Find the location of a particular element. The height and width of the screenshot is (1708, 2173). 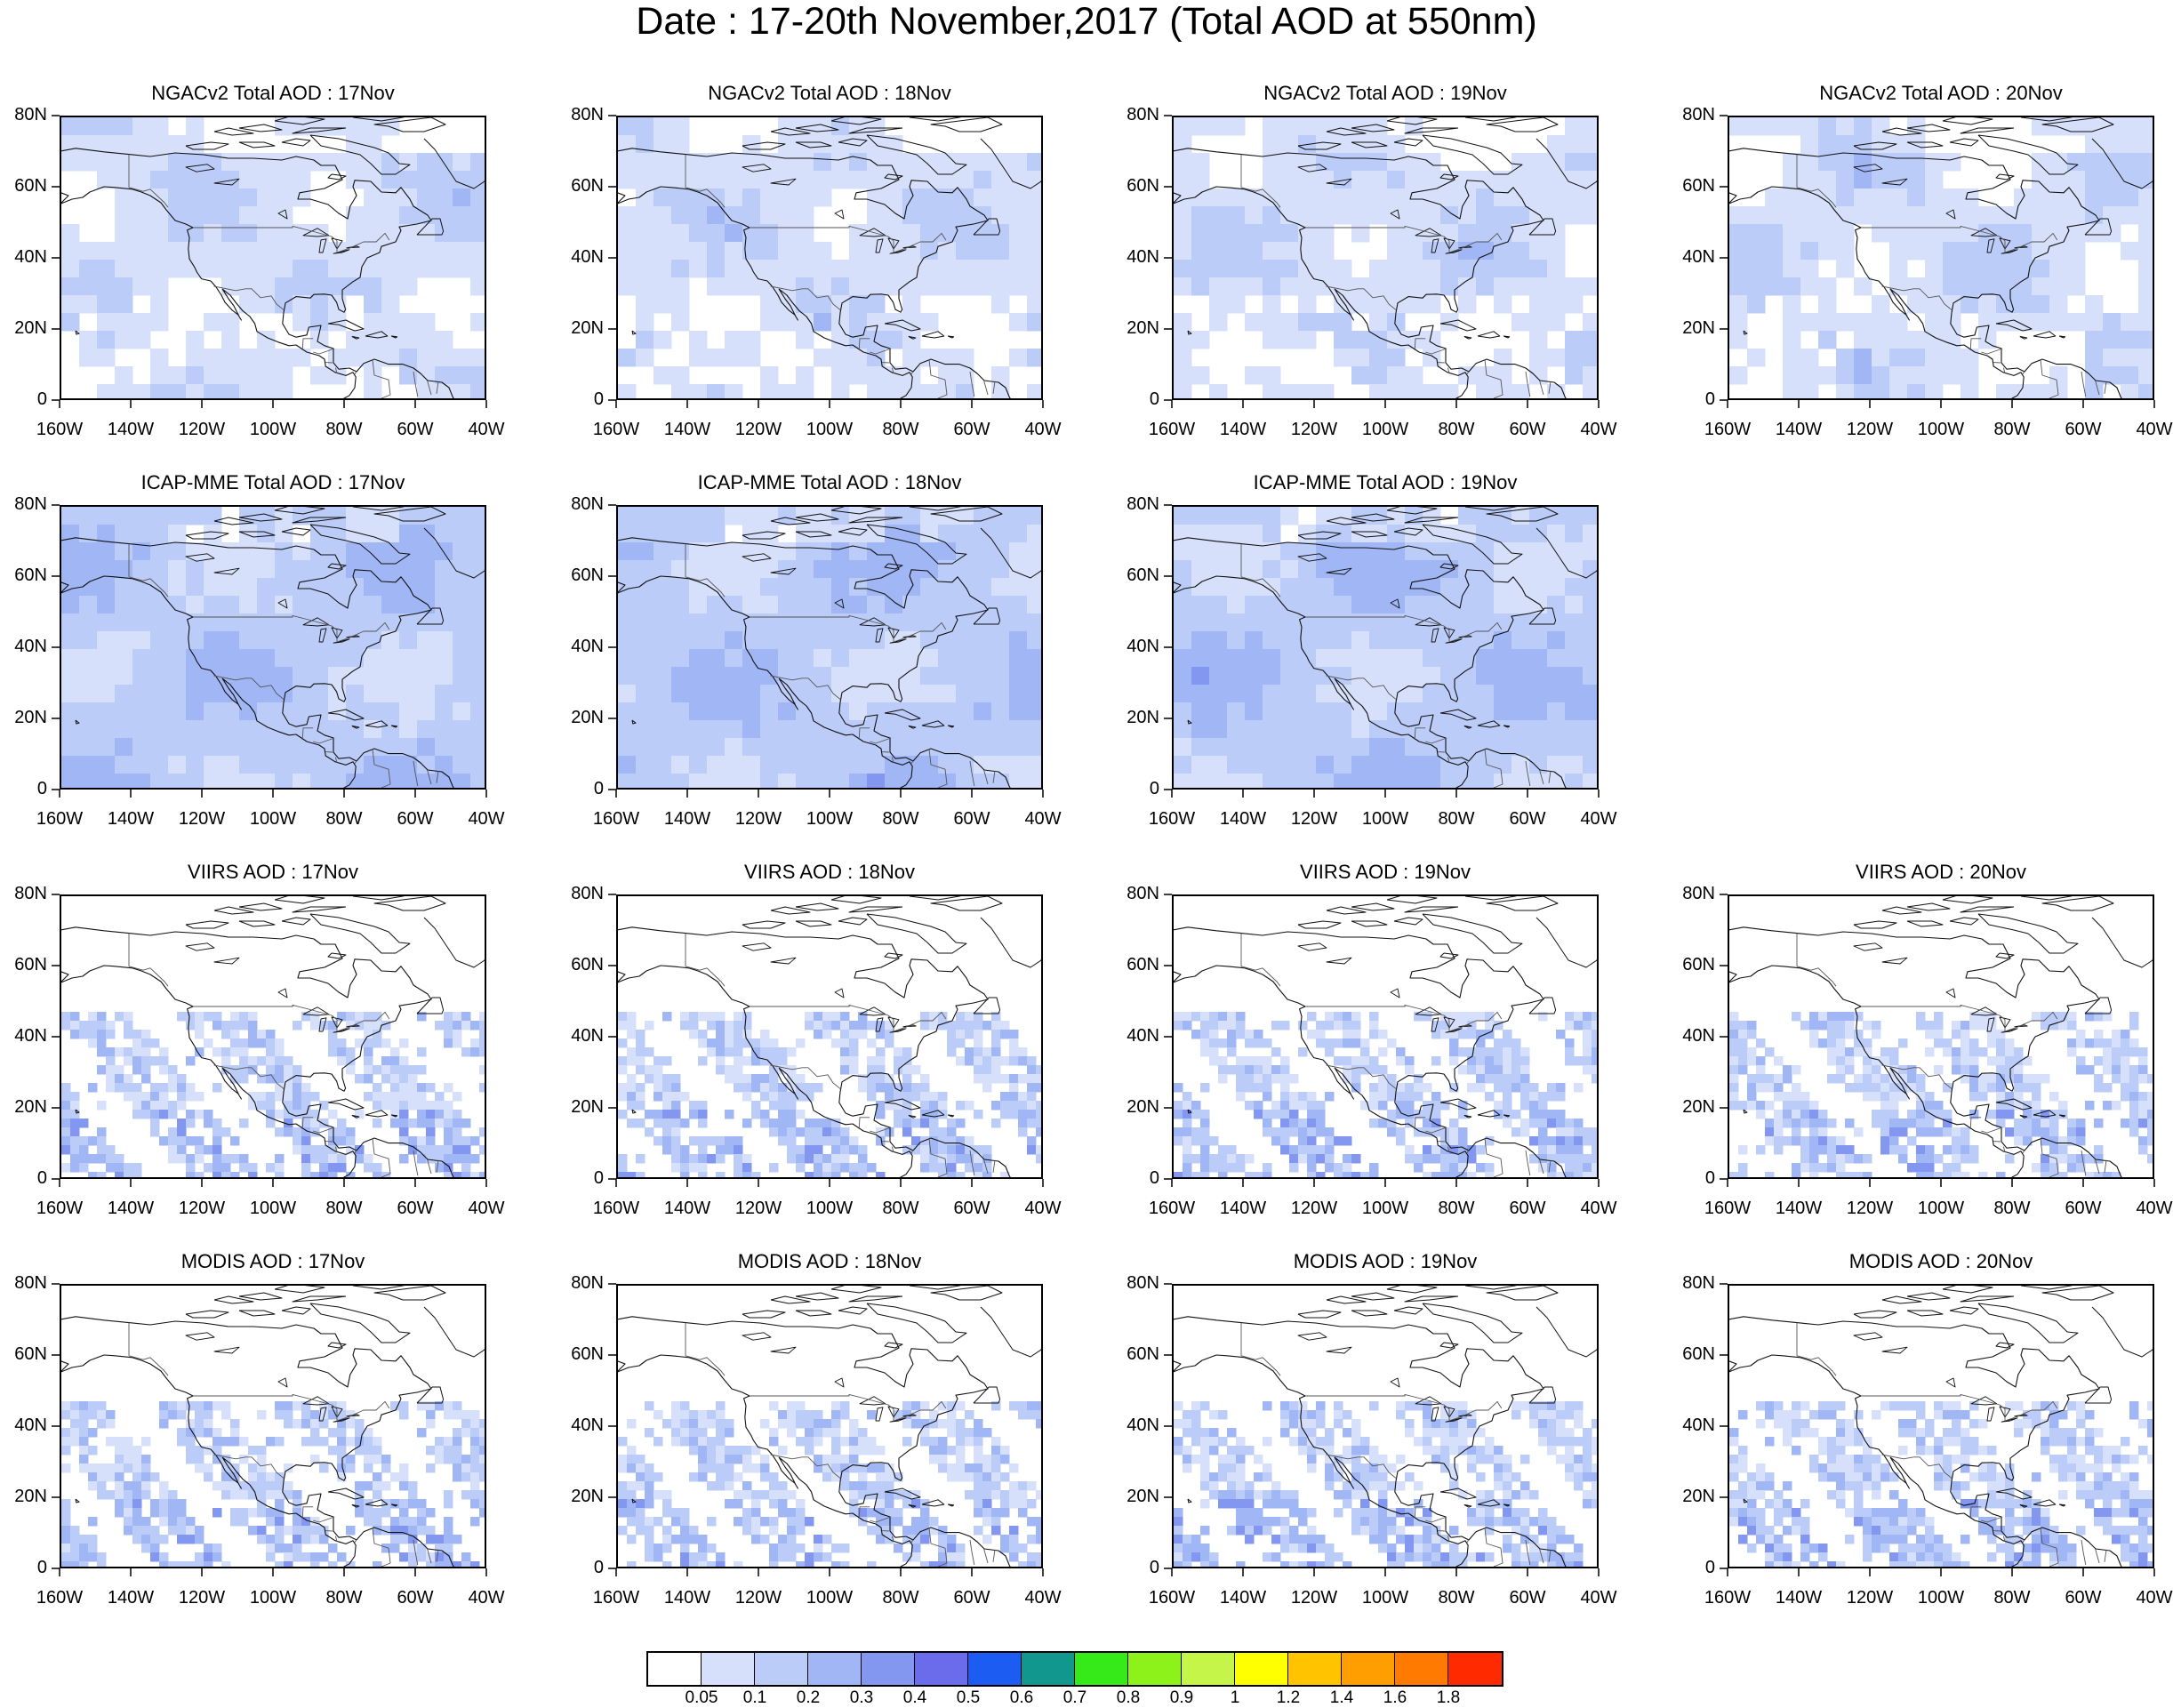

panel-title: VIIRS AOD : 18Nov is located at coordinates (829, 872).